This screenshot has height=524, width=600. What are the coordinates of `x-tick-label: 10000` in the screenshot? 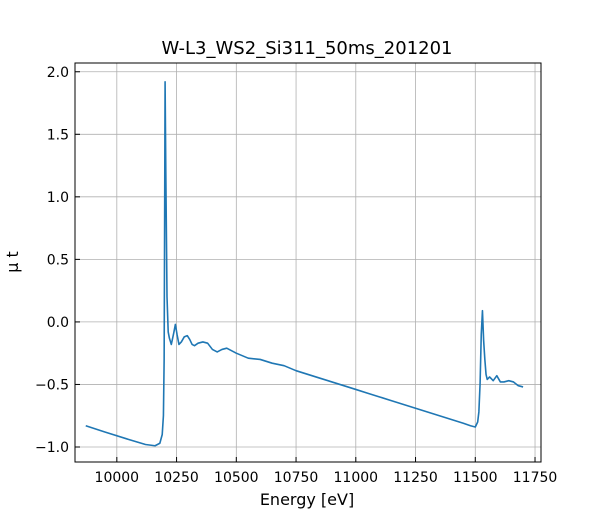 It's located at (117, 478).